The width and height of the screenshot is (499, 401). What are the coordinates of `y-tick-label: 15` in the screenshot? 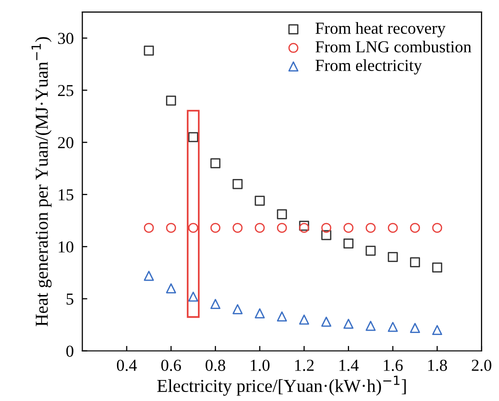 It's located at (66, 194).